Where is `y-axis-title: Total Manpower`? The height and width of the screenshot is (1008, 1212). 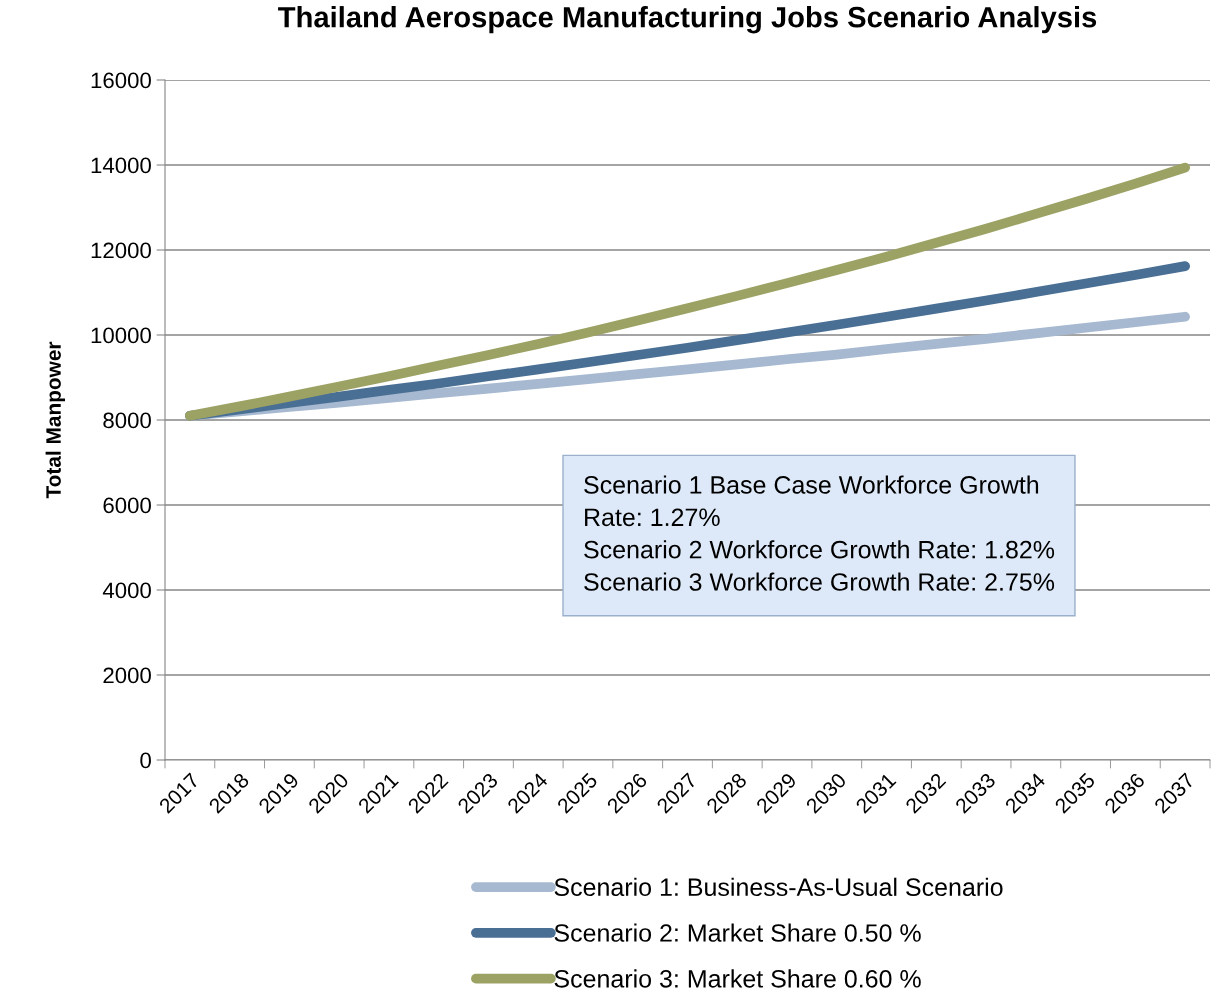 y-axis-title: Total Manpower is located at coordinates (55, 420).